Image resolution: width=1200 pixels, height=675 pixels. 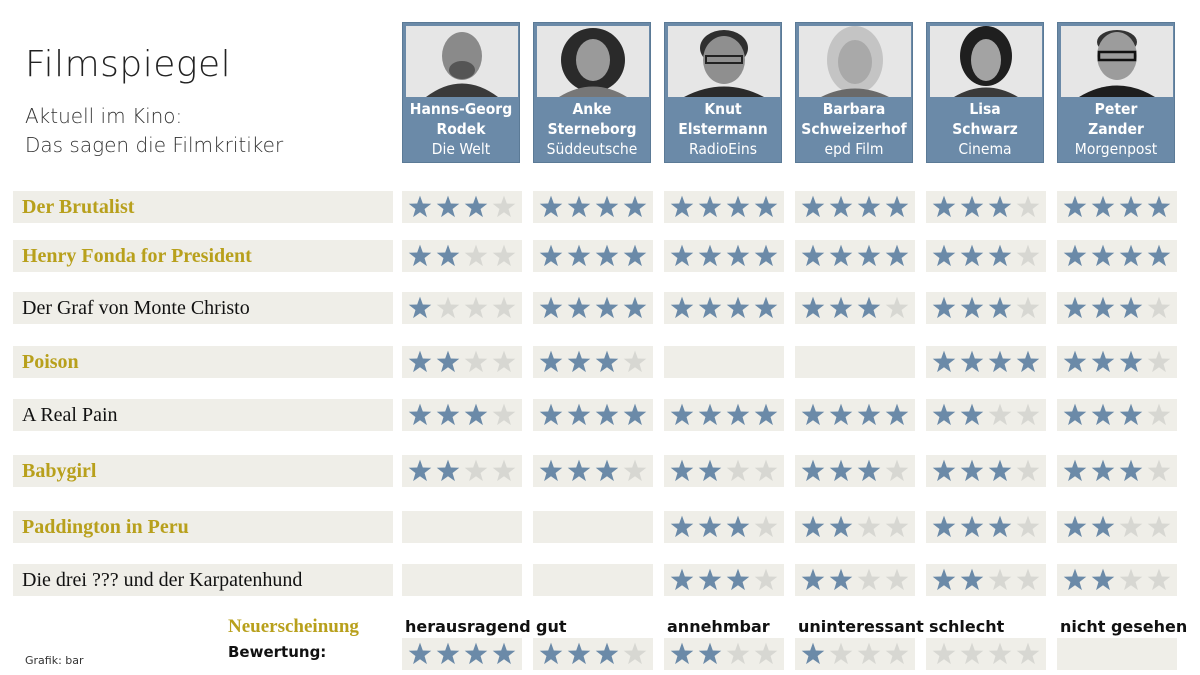 What do you see at coordinates (461, 92) in the screenshot?
I see `critic-card-rodek: Hanns-Georg Rodek Die Welt` at bounding box center [461, 92].